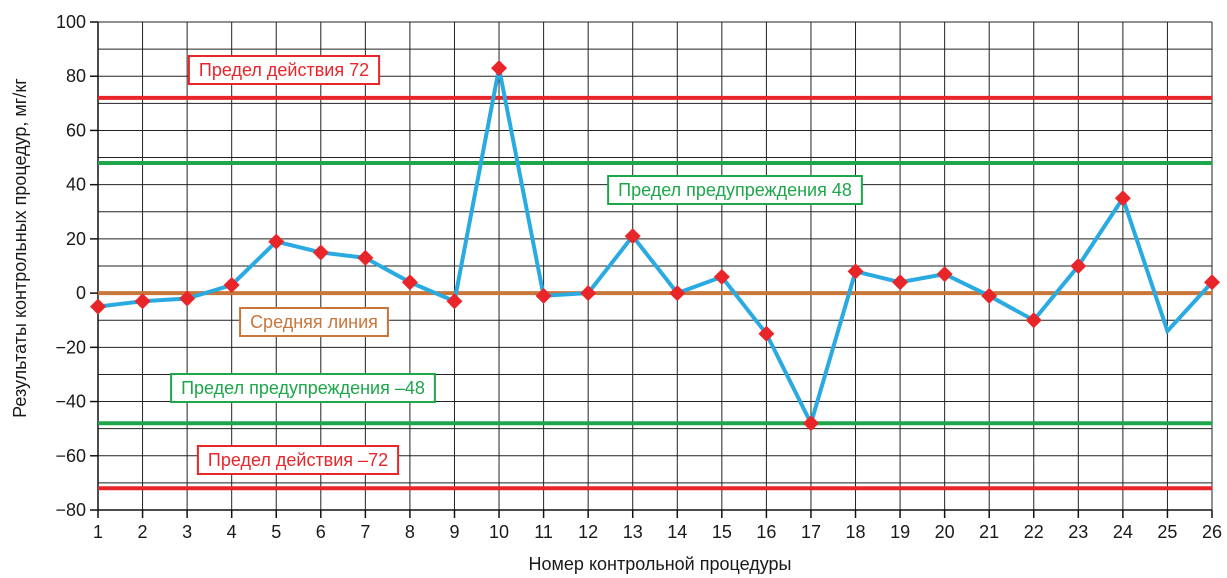 The width and height of the screenshot is (1227, 578). I want to click on x-tick-label: 22, so click(1034, 532).